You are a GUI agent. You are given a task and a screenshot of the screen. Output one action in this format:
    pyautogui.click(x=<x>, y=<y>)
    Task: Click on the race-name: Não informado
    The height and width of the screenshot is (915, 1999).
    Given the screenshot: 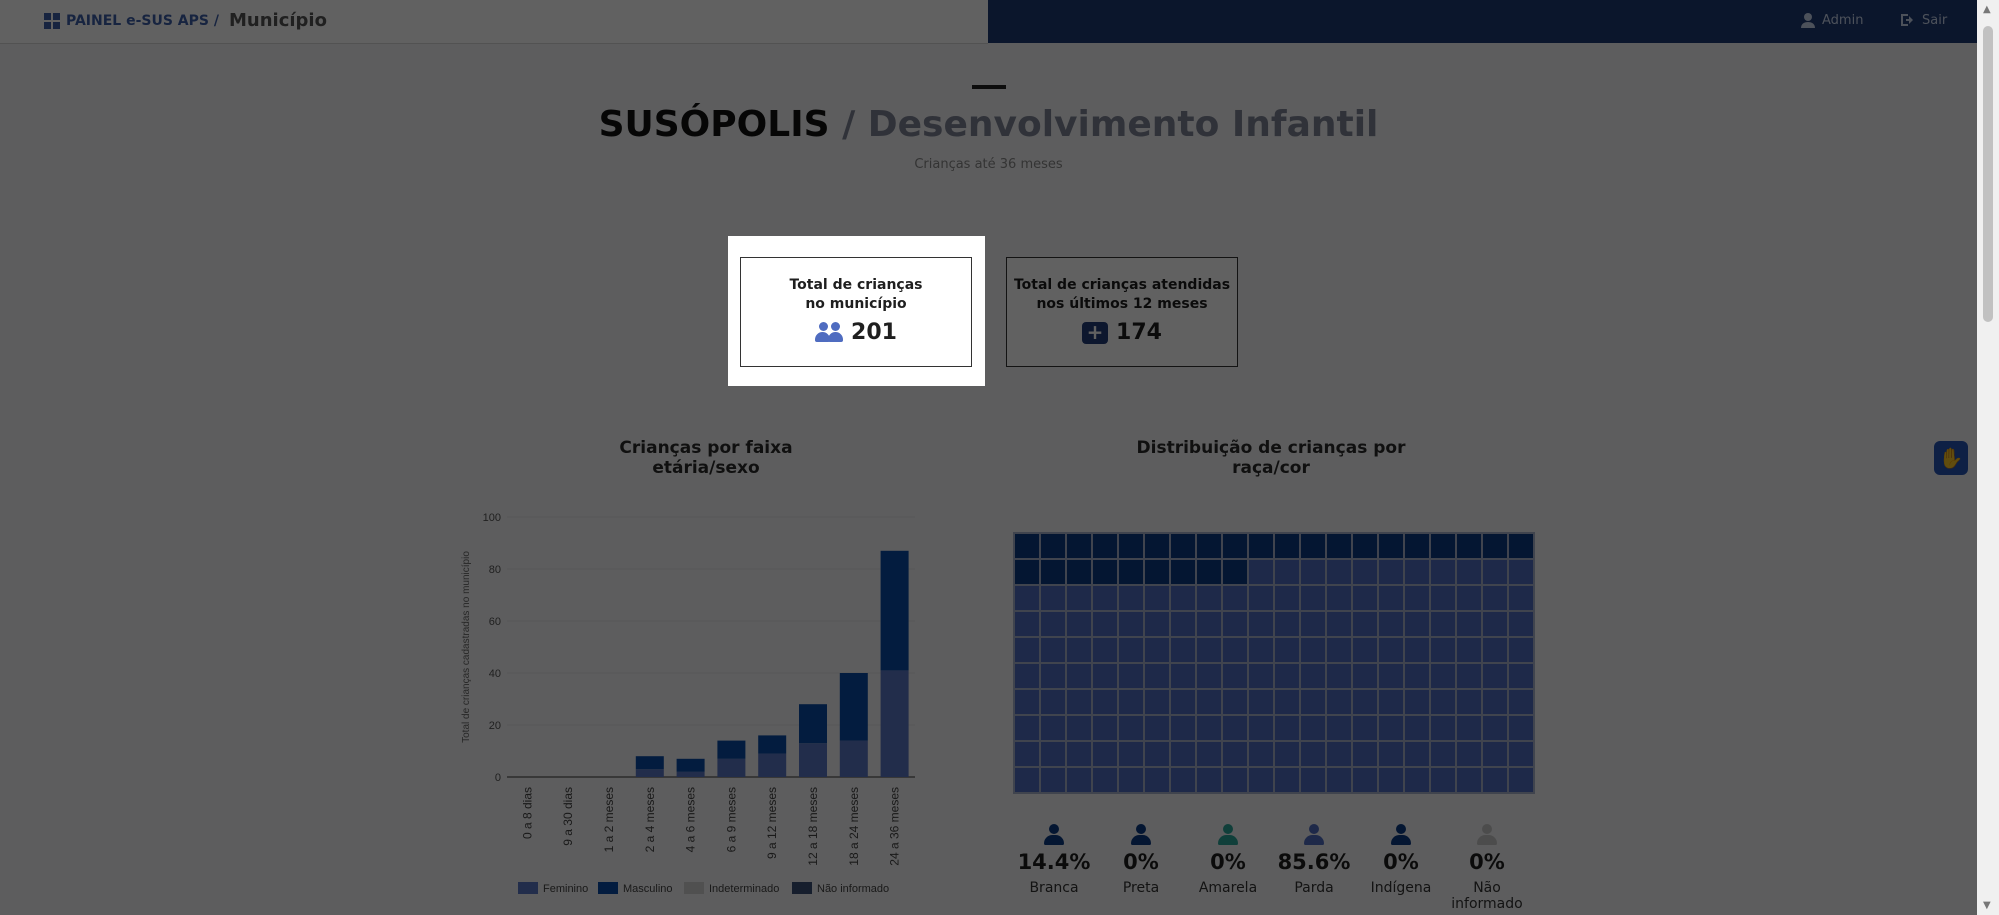 What is the action you would take?
    pyautogui.click(x=1487, y=896)
    